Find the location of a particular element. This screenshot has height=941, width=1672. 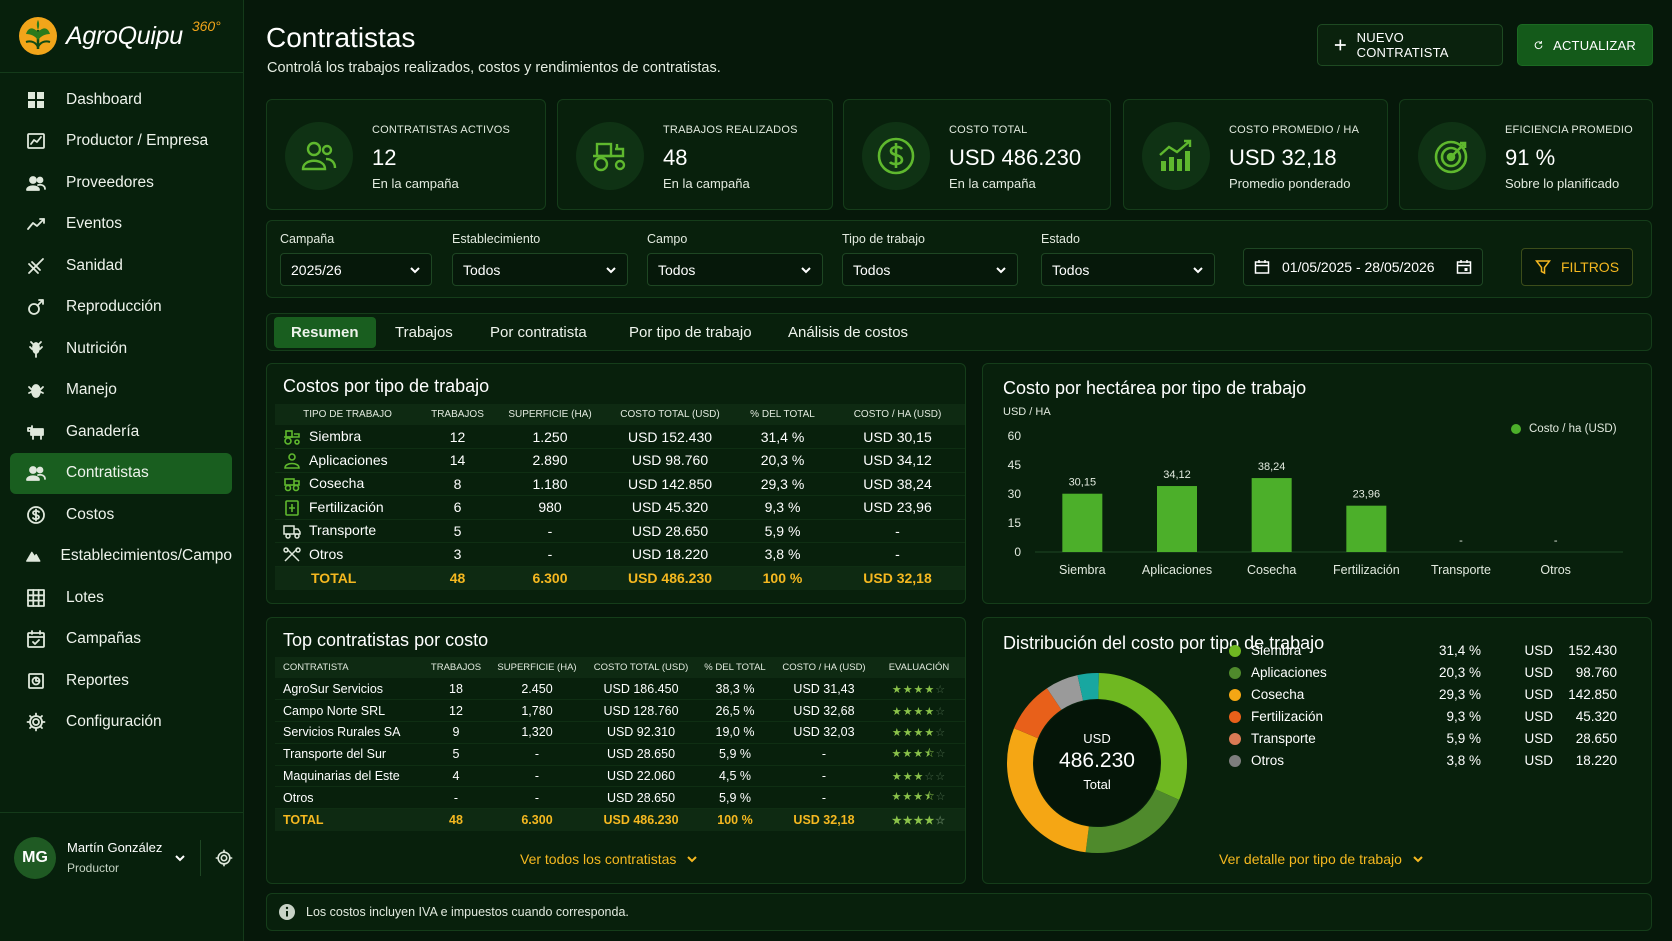

kpi-value: 48 is located at coordinates (675, 157).